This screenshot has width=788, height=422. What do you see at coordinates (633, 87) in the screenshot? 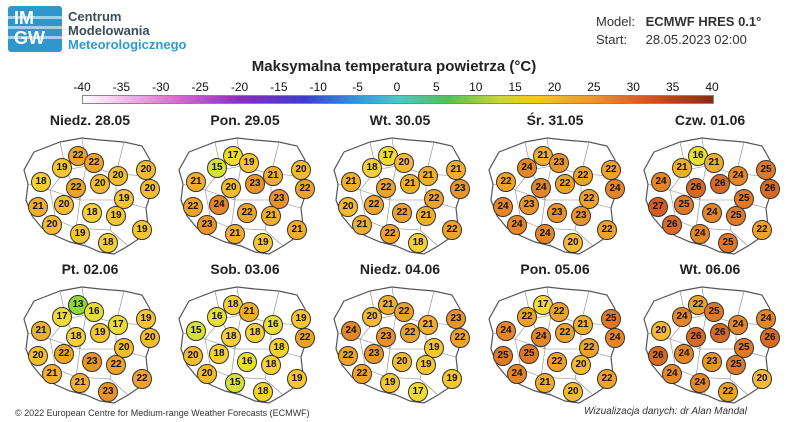
I see `colorbar-tick-label: 30` at bounding box center [633, 87].